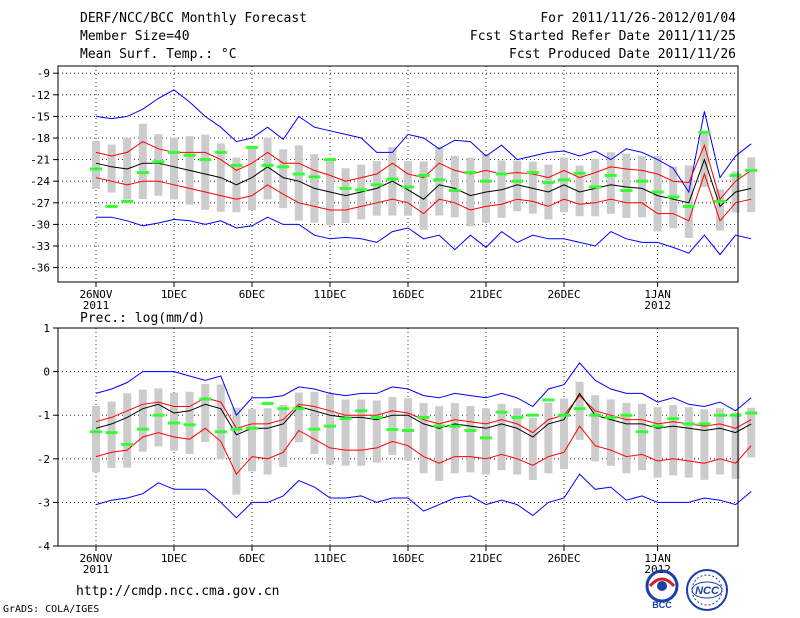 Image resolution: width=800 pixels, height=618 pixels. I want to click on temperature-max-line, so click(423, 141).